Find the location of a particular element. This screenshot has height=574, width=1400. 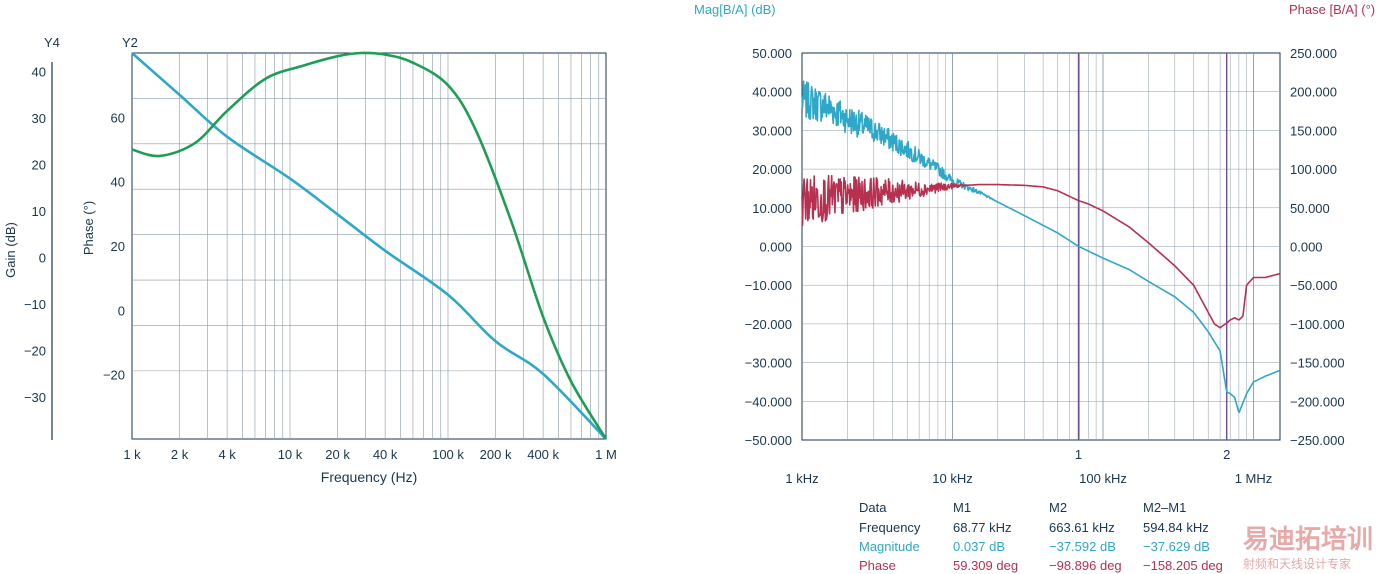

right-x-tick-label: 1 kHz is located at coordinates (801, 478).